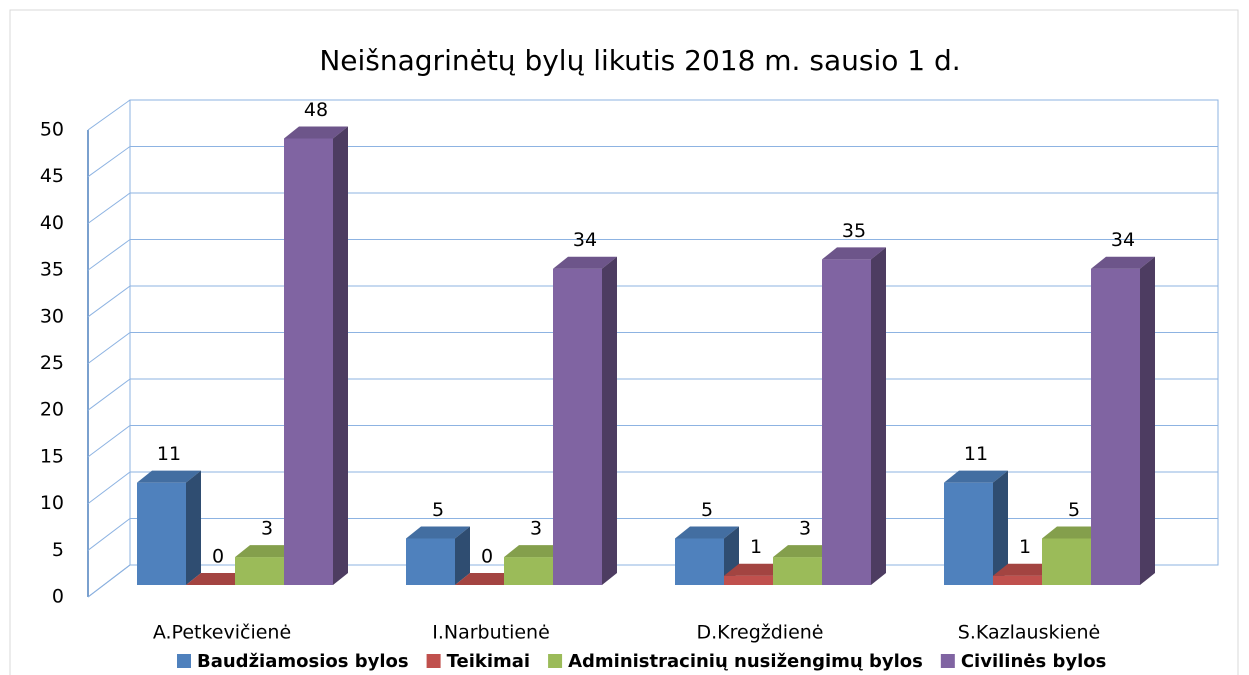  What do you see at coordinates (1029, 633) in the screenshot?
I see `x-tick-label: S.Kazlauskienė` at bounding box center [1029, 633].